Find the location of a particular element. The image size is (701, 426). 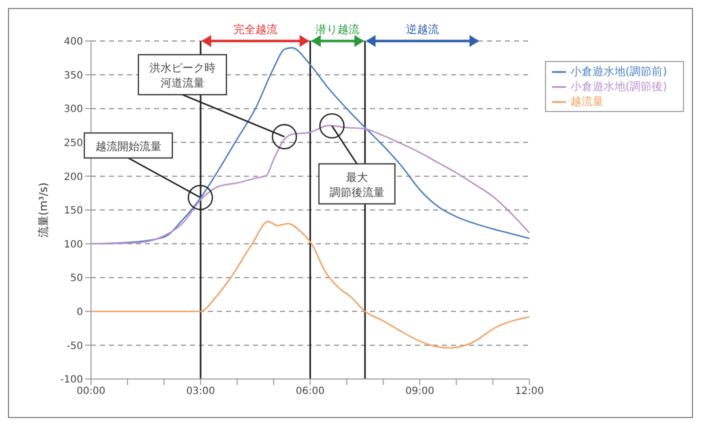

legend-label: 越流量 is located at coordinates (587, 101).